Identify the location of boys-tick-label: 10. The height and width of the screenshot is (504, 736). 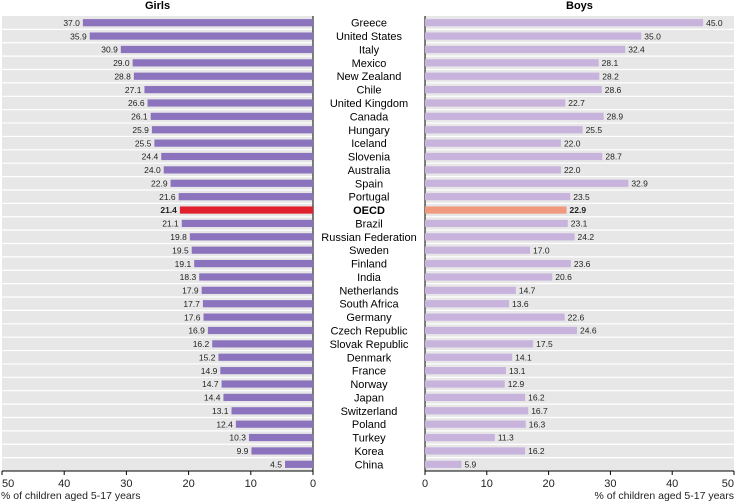
(487, 484).